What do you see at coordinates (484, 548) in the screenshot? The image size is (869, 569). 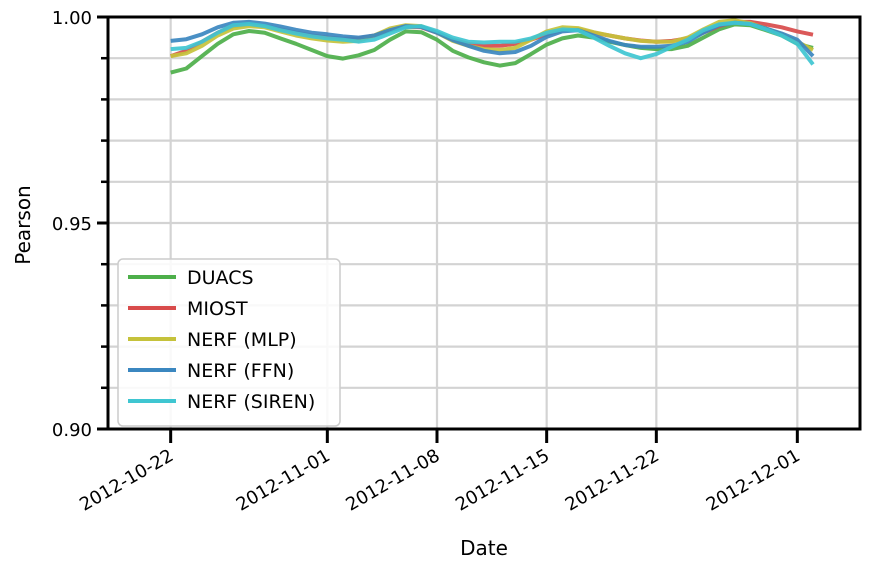 I see `x-axis-title: Date` at bounding box center [484, 548].